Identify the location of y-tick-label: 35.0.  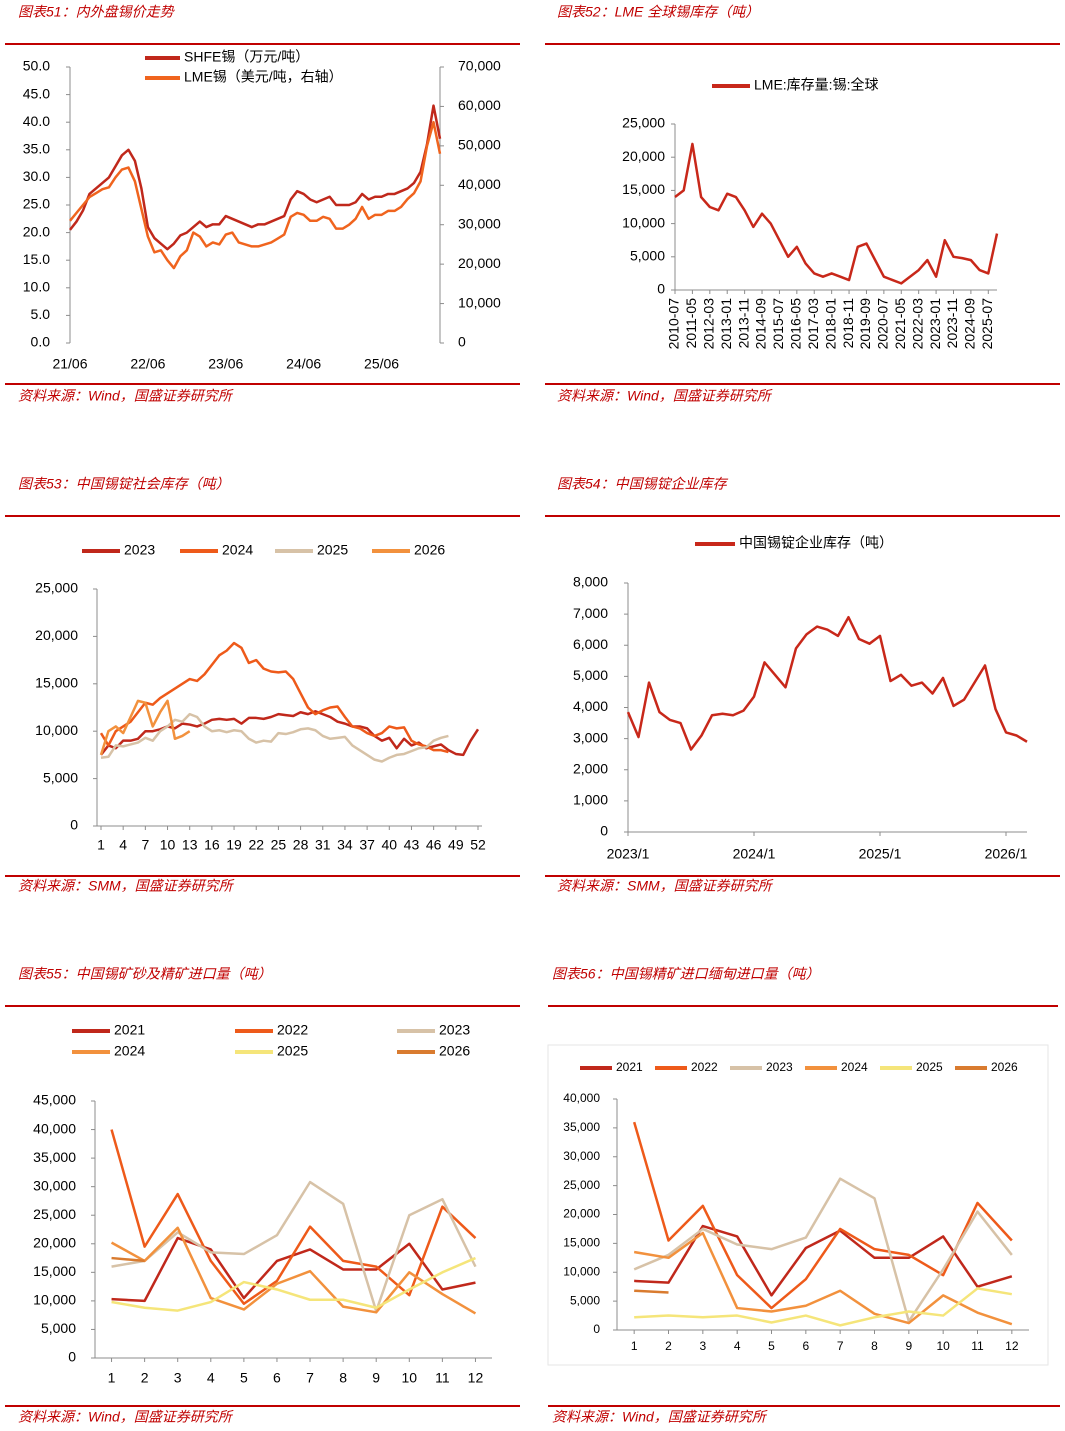
(36, 149).